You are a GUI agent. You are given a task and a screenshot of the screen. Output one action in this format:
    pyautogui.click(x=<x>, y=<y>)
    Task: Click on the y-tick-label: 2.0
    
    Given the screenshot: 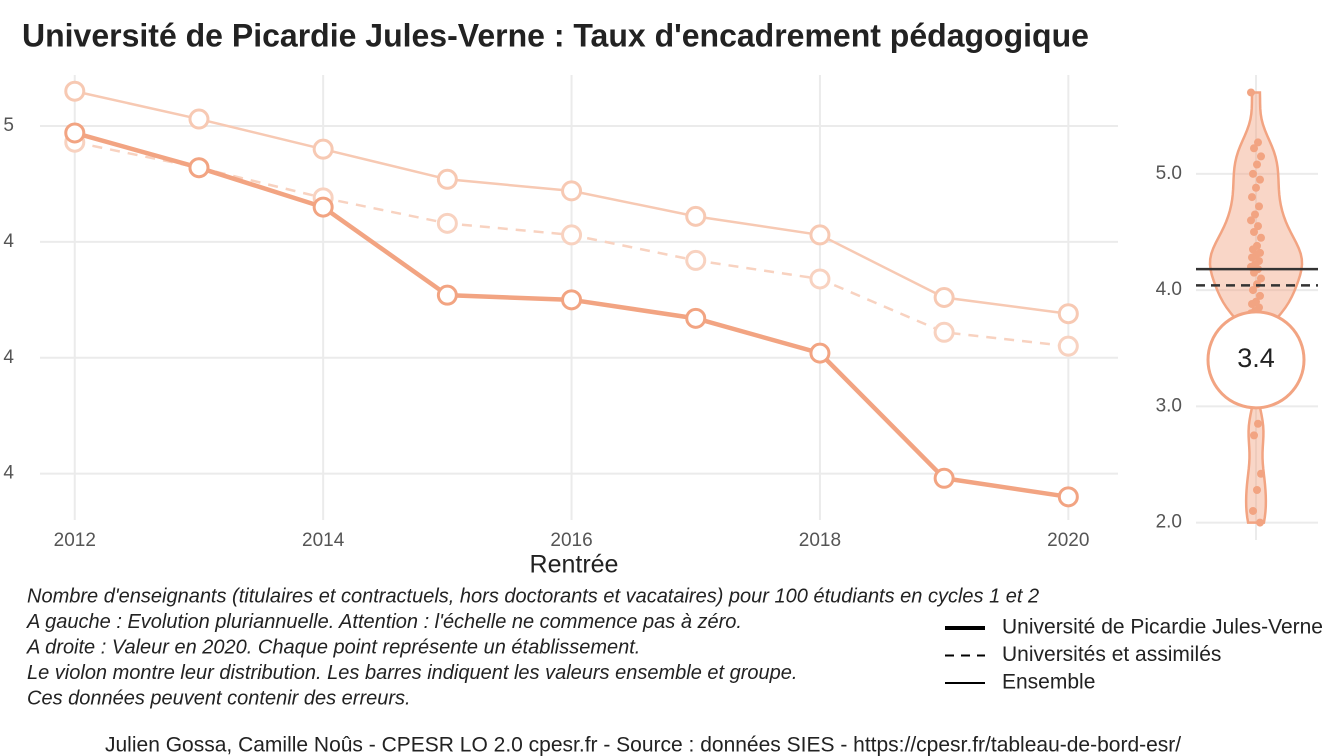 What is the action you would take?
    pyautogui.click(x=1169, y=522)
    